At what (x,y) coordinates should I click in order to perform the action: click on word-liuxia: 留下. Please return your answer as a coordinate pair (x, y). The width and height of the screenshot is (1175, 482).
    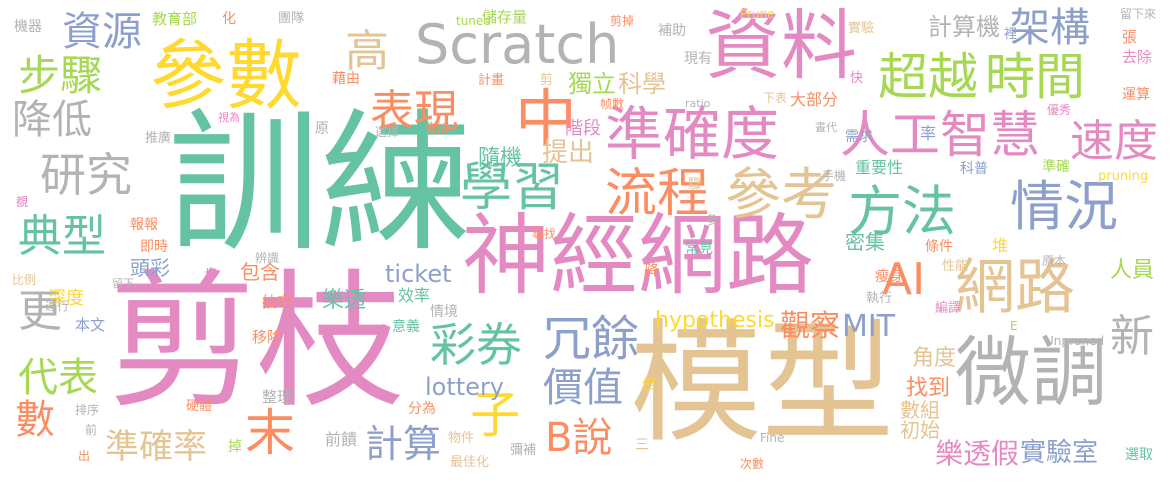
    Looking at the image, I should click on (123, 283).